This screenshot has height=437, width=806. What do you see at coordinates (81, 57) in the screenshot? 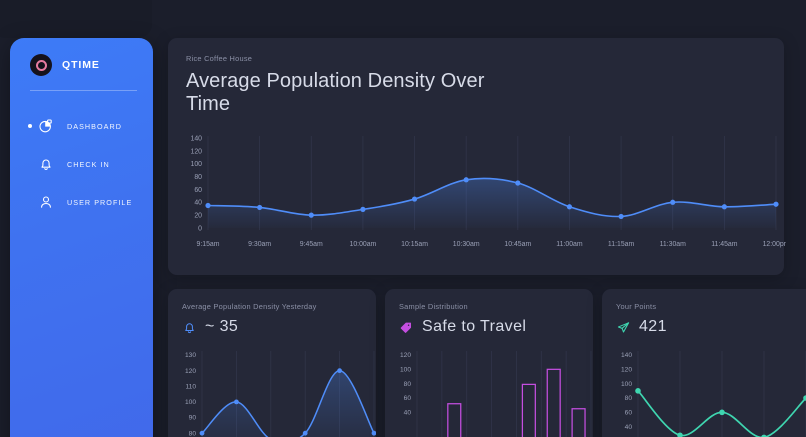
I see `brand: QTIME` at bounding box center [81, 57].